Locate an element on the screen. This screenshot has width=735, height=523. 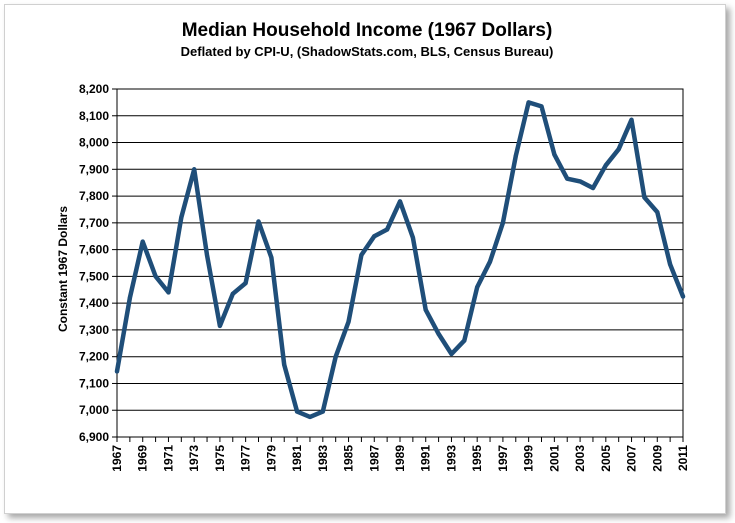
x-tick-label: 1993 is located at coordinates (451, 458).